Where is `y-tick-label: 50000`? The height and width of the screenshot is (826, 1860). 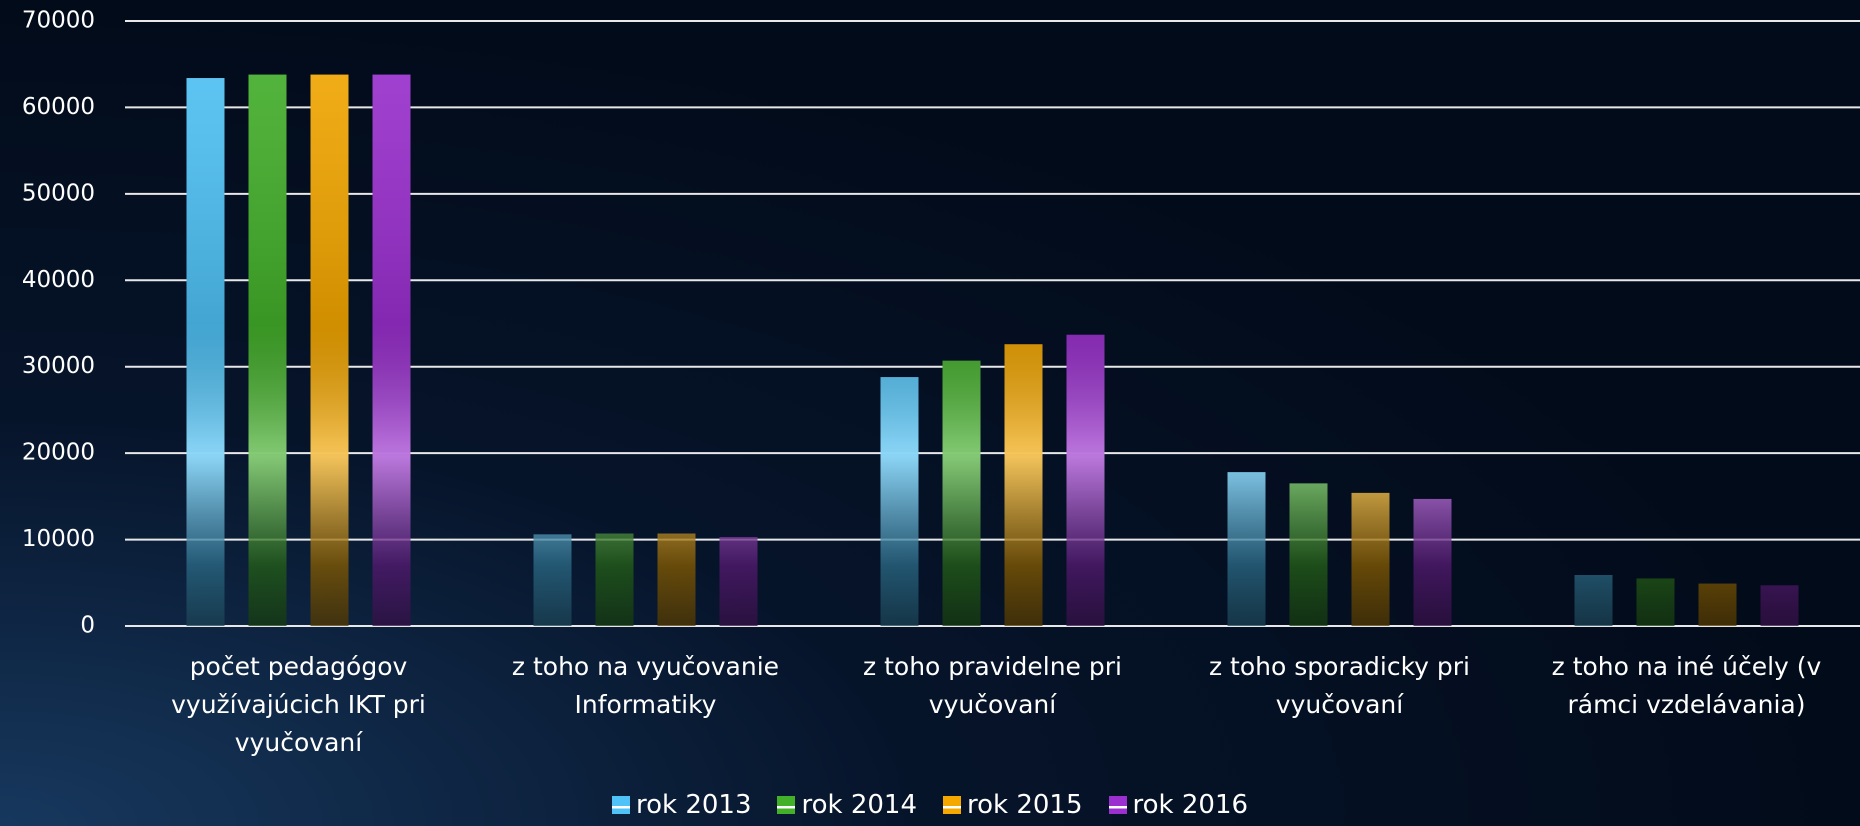
y-tick-label: 50000 is located at coordinates (58, 193).